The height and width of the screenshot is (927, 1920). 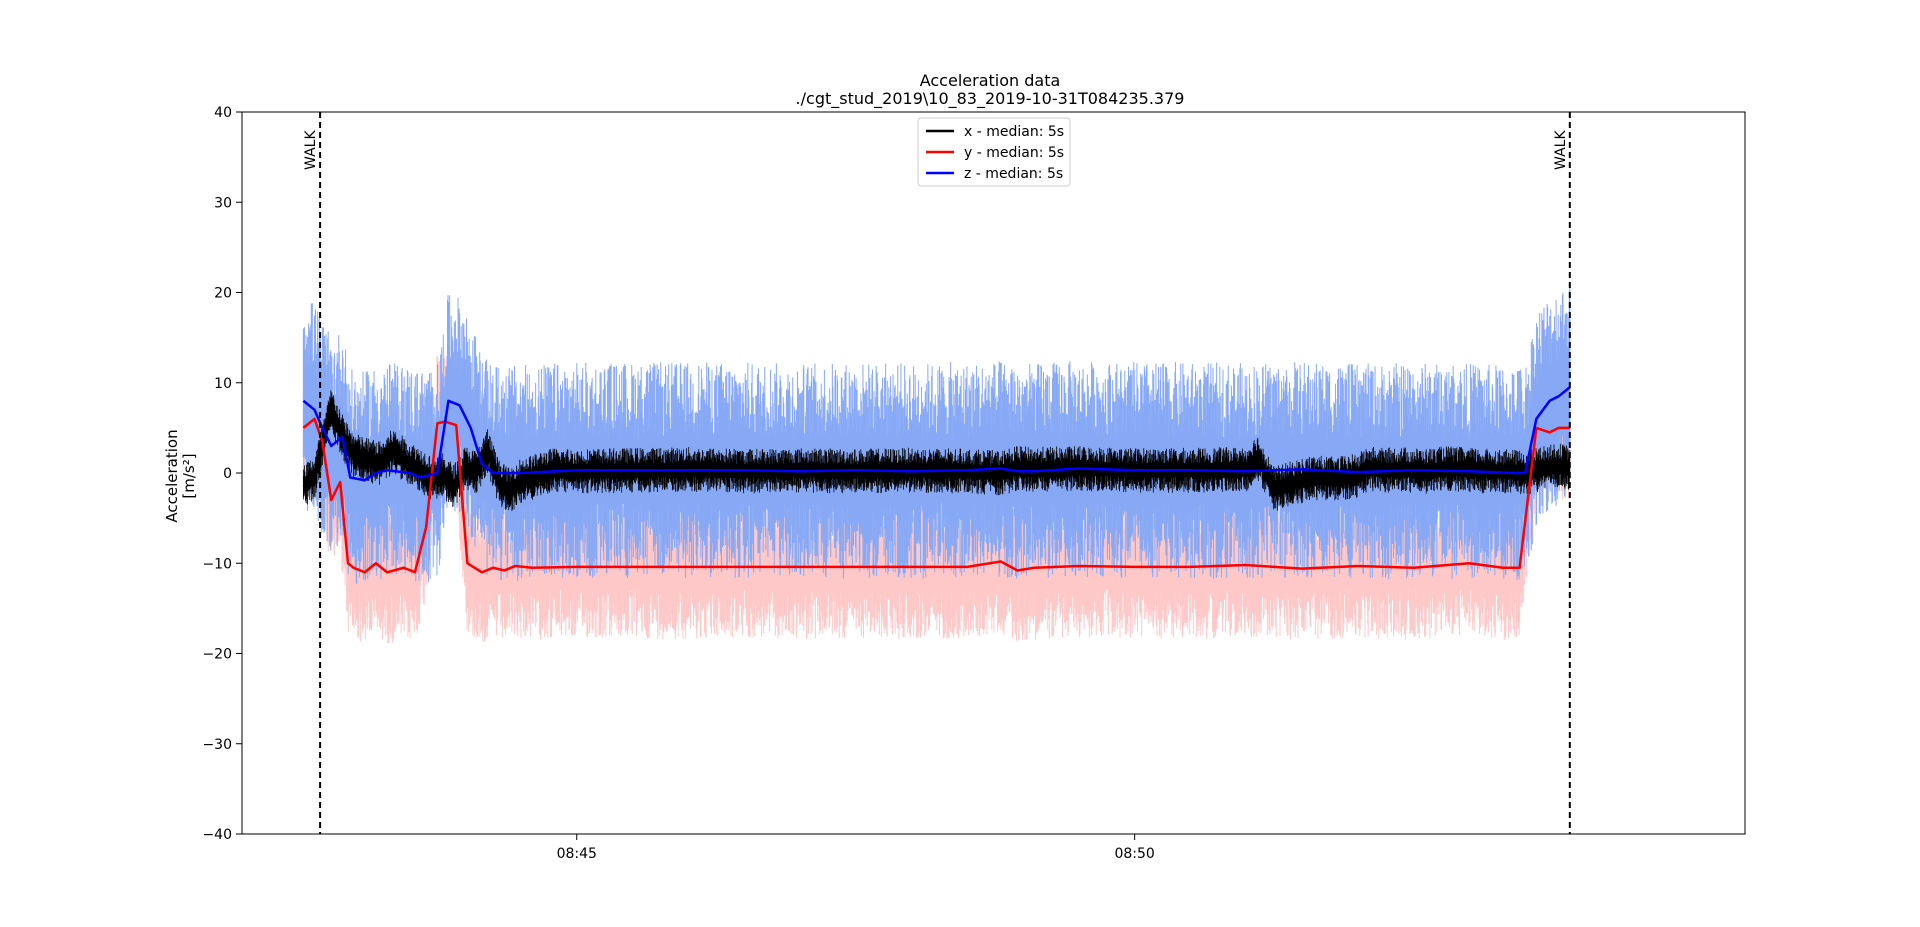 What do you see at coordinates (189, 475) in the screenshot?
I see `y-axis-label-line2: [m/s²]` at bounding box center [189, 475].